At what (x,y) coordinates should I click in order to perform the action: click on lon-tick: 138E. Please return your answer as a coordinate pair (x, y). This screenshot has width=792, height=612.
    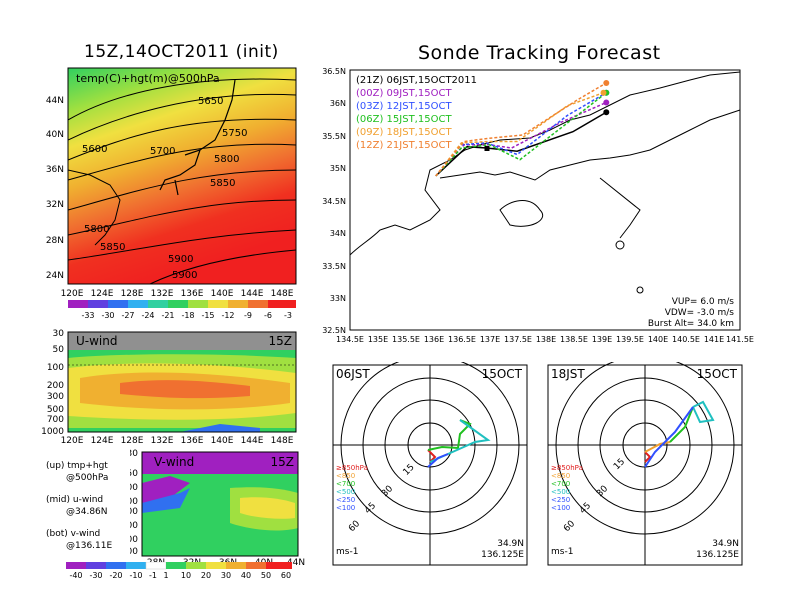
    Looking at the image, I should click on (546, 339).